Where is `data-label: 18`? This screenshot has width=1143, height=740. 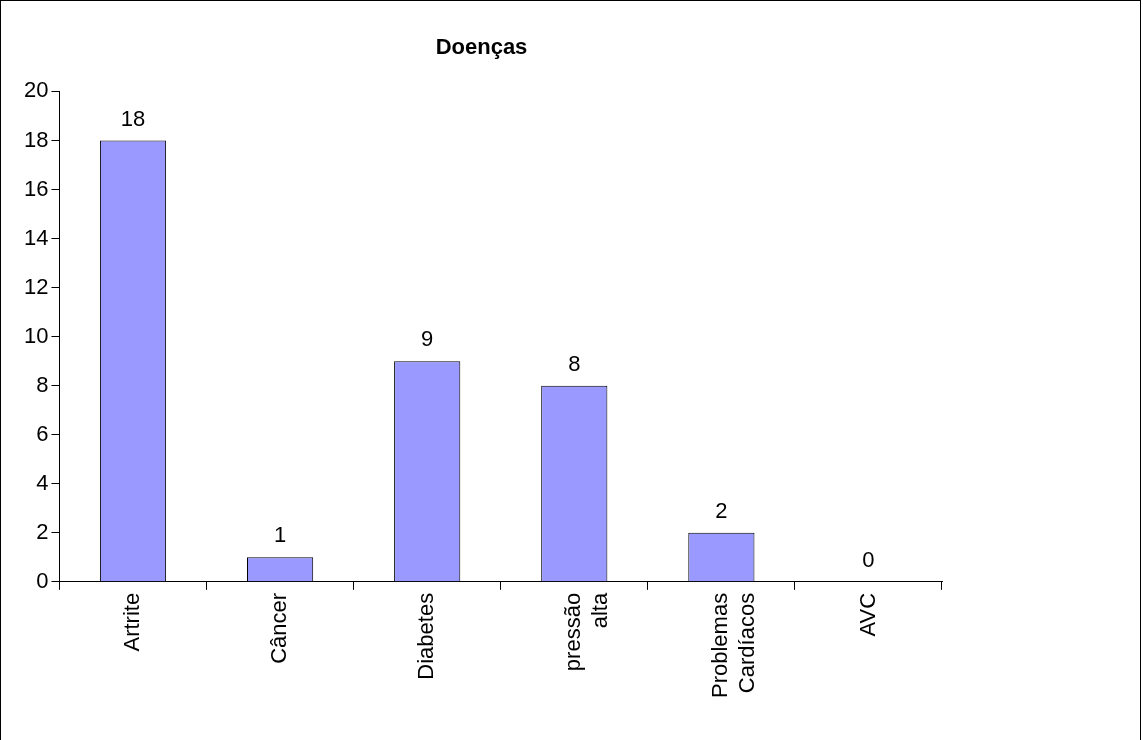
data-label: 18 is located at coordinates (133, 118).